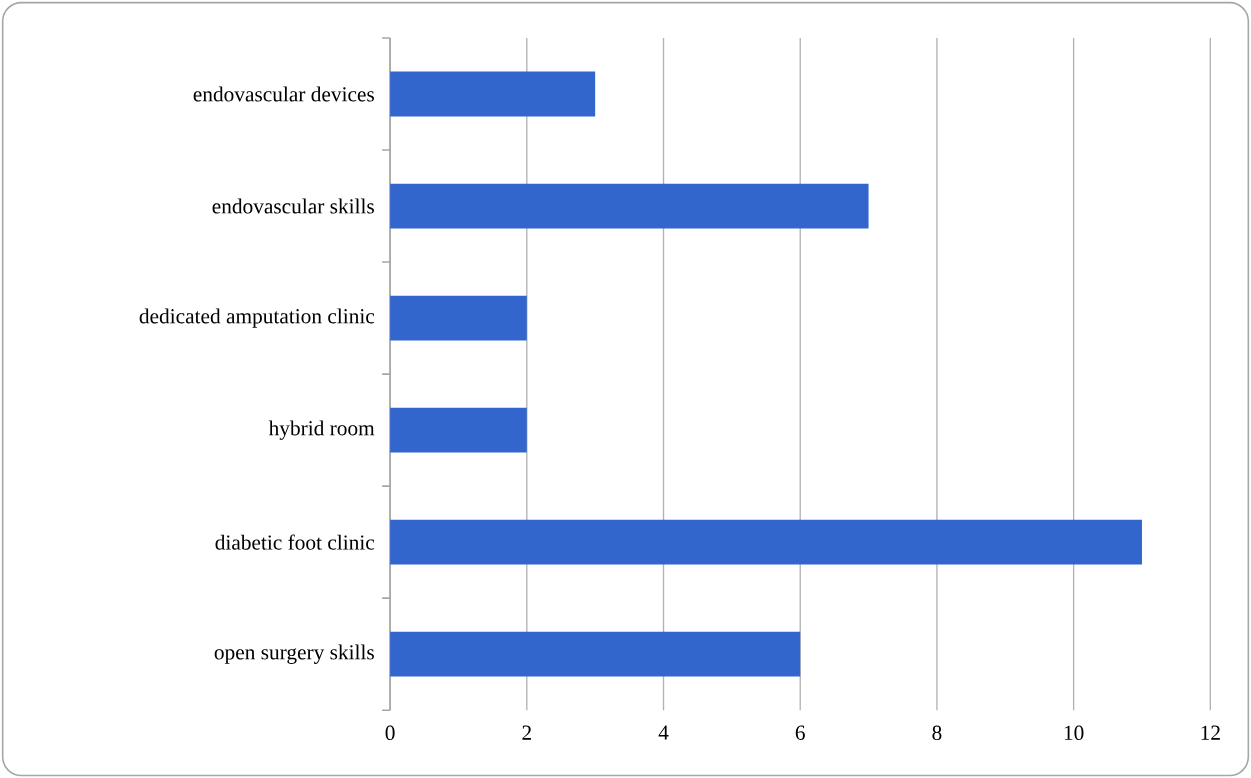 The width and height of the screenshot is (1251, 778). I want to click on x-tick-label: 0, so click(390, 732).